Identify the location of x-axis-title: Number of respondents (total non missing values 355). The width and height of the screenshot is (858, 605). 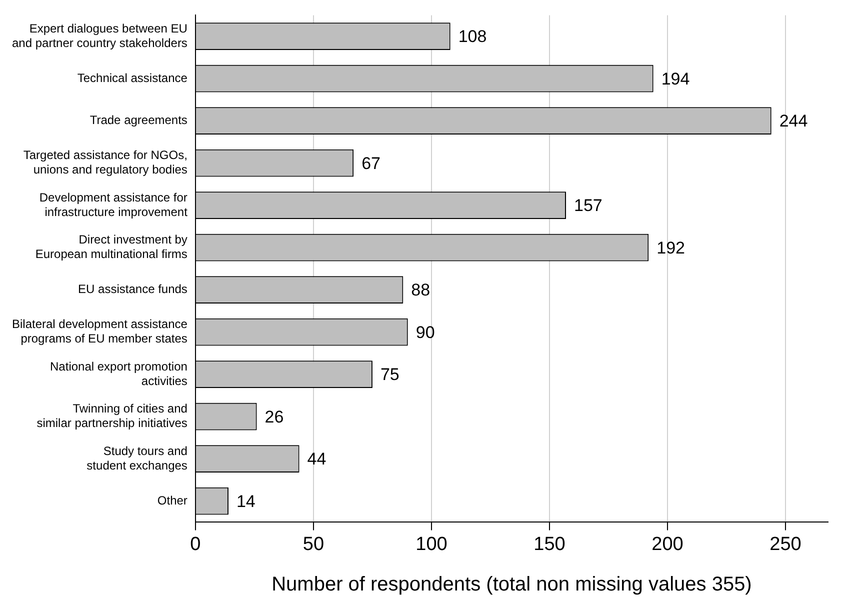
(512, 585).